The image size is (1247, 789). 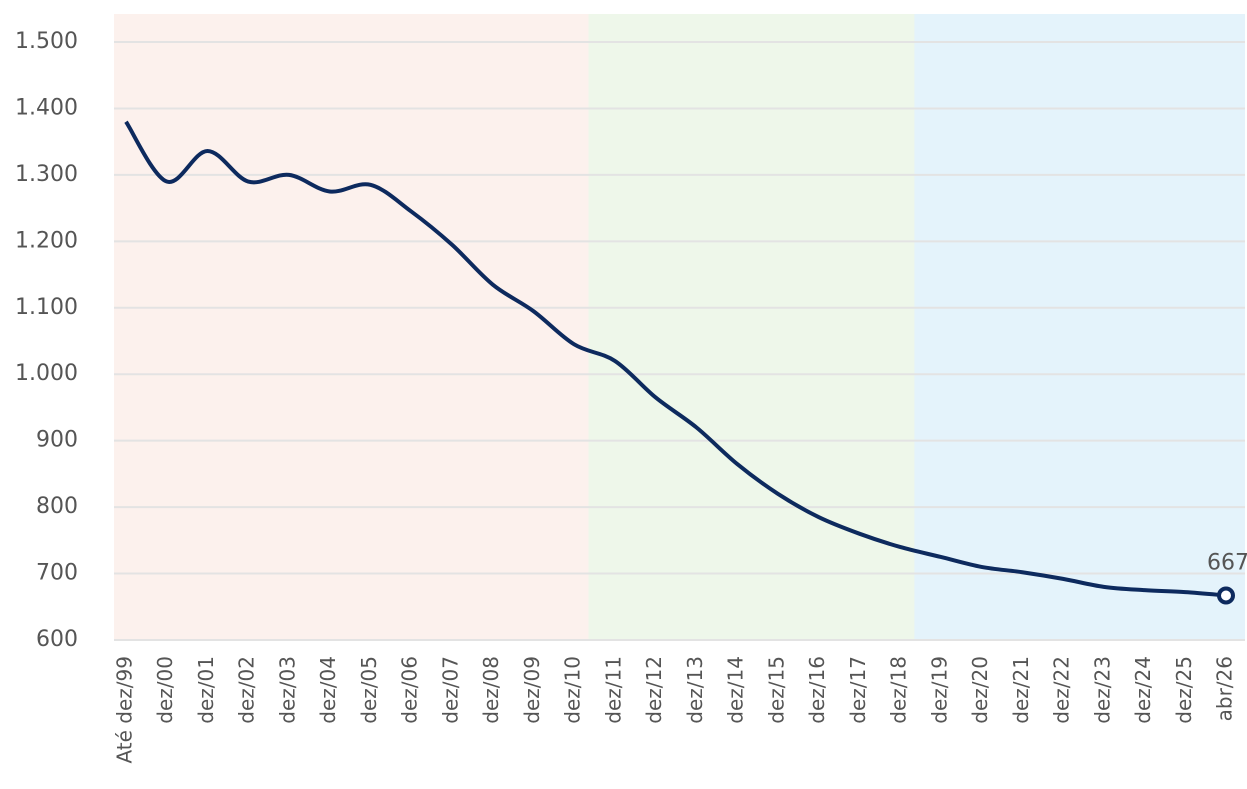 I want to click on x-tick-label: dez/08, so click(x=491, y=690).